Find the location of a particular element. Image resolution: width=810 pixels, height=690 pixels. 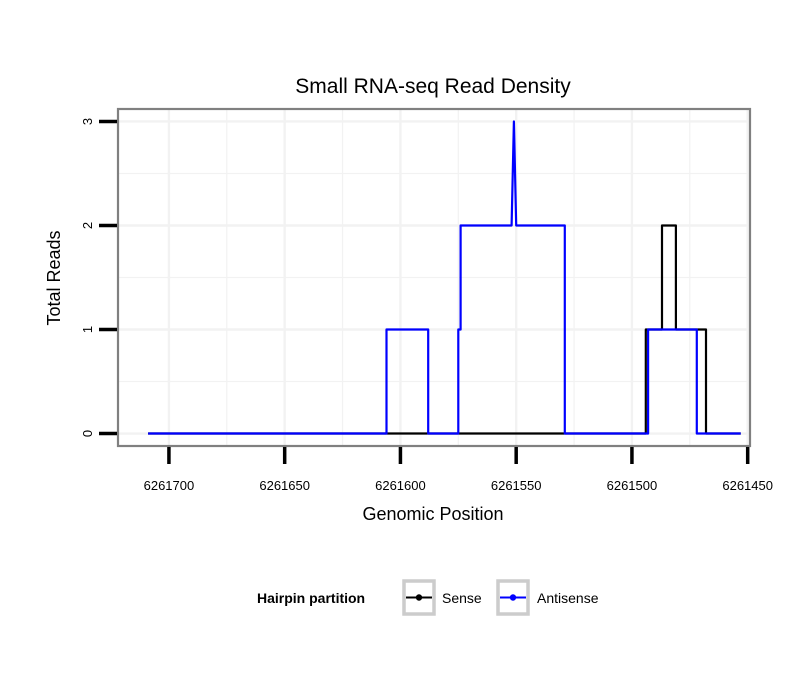

legend-item-antisense: Antisense is located at coordinates (547, 597).